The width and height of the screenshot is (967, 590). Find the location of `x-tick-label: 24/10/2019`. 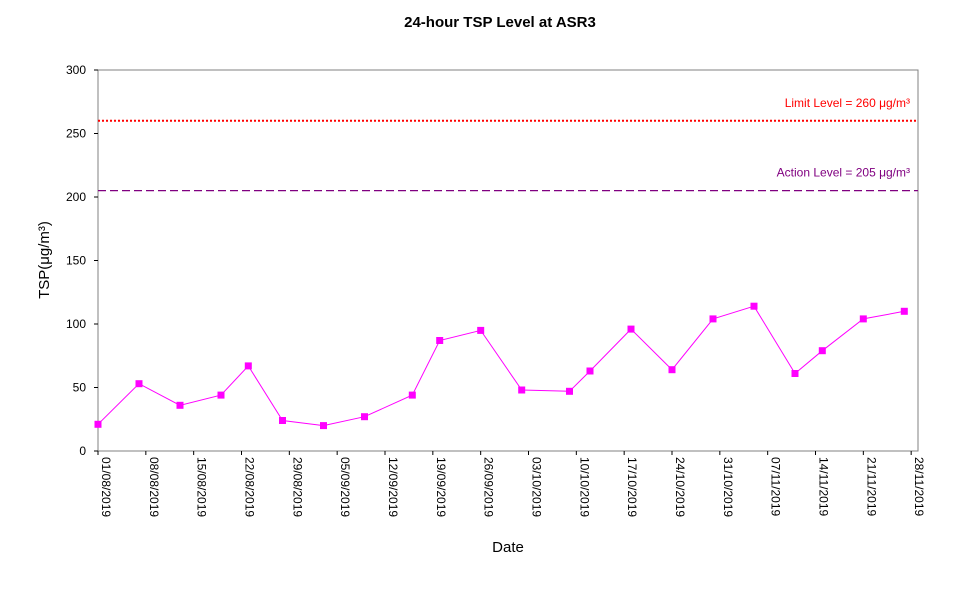

x-tick-label: 24/10/2019 is located at coordinates (680, 487).